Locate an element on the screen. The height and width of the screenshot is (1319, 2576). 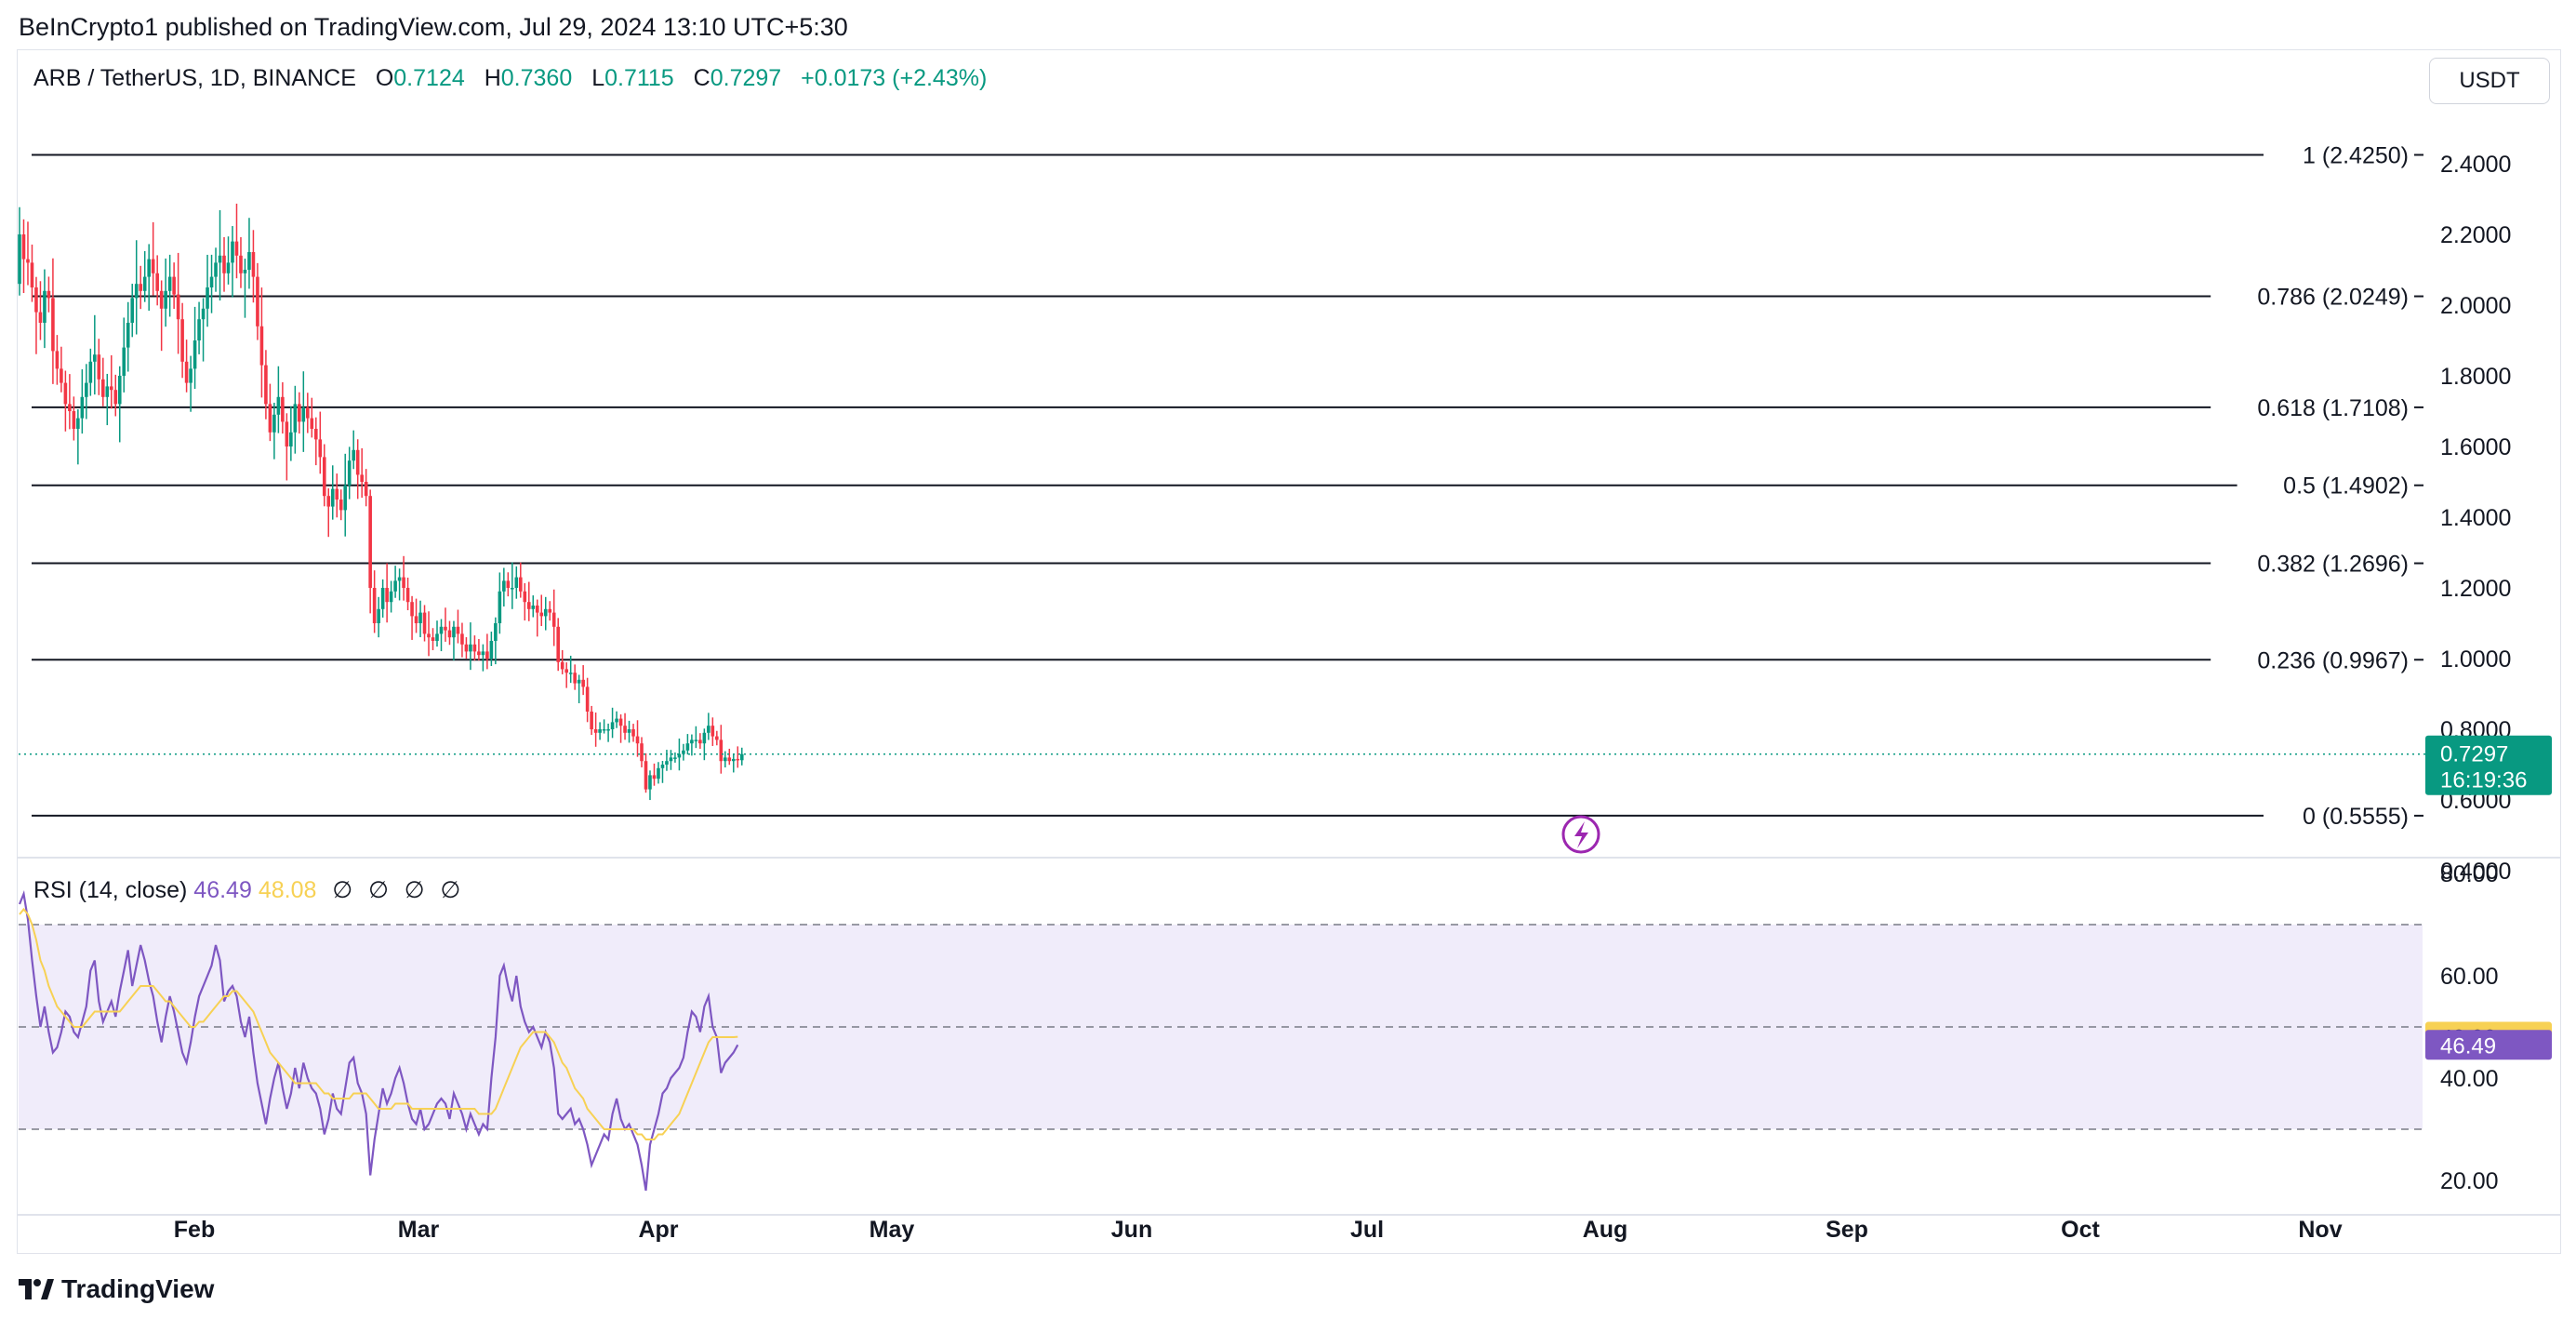
open-label: O is located at coordinates (384, 78).